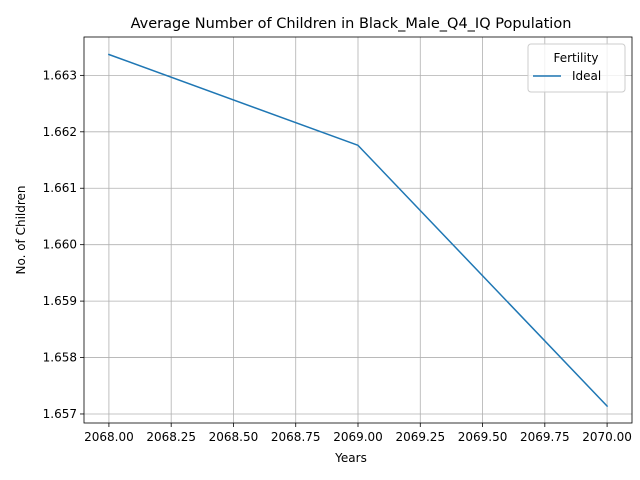  What do you see at coordinates (60, 75) in the screenshot?
I see `y-tick-label: 1.663` at bounding box center [60, 75].